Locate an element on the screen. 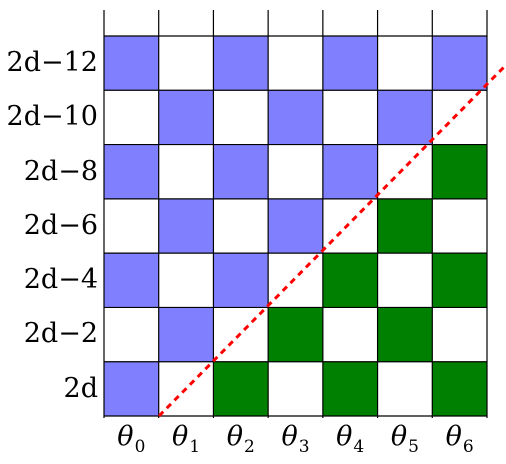 This screenshot has width=506, height=464. cell-r2-c2-blue is located at coordinates (241, 171).